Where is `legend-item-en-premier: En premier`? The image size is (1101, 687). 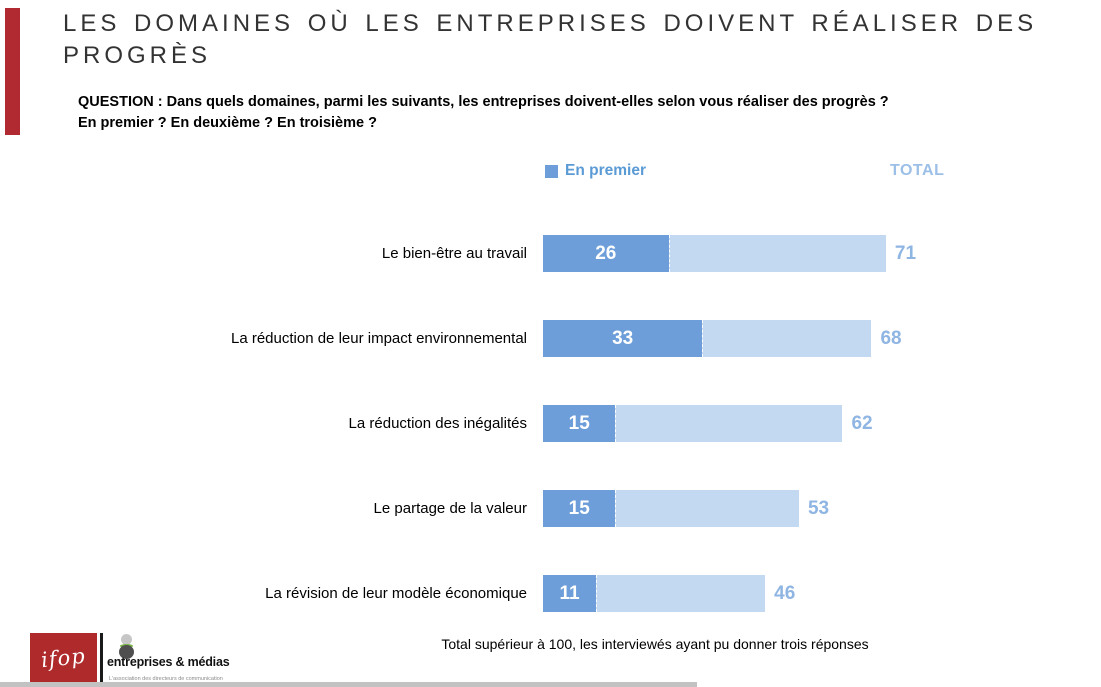 legend-item-en-premier: En premier is located at coordinates (595, 171).